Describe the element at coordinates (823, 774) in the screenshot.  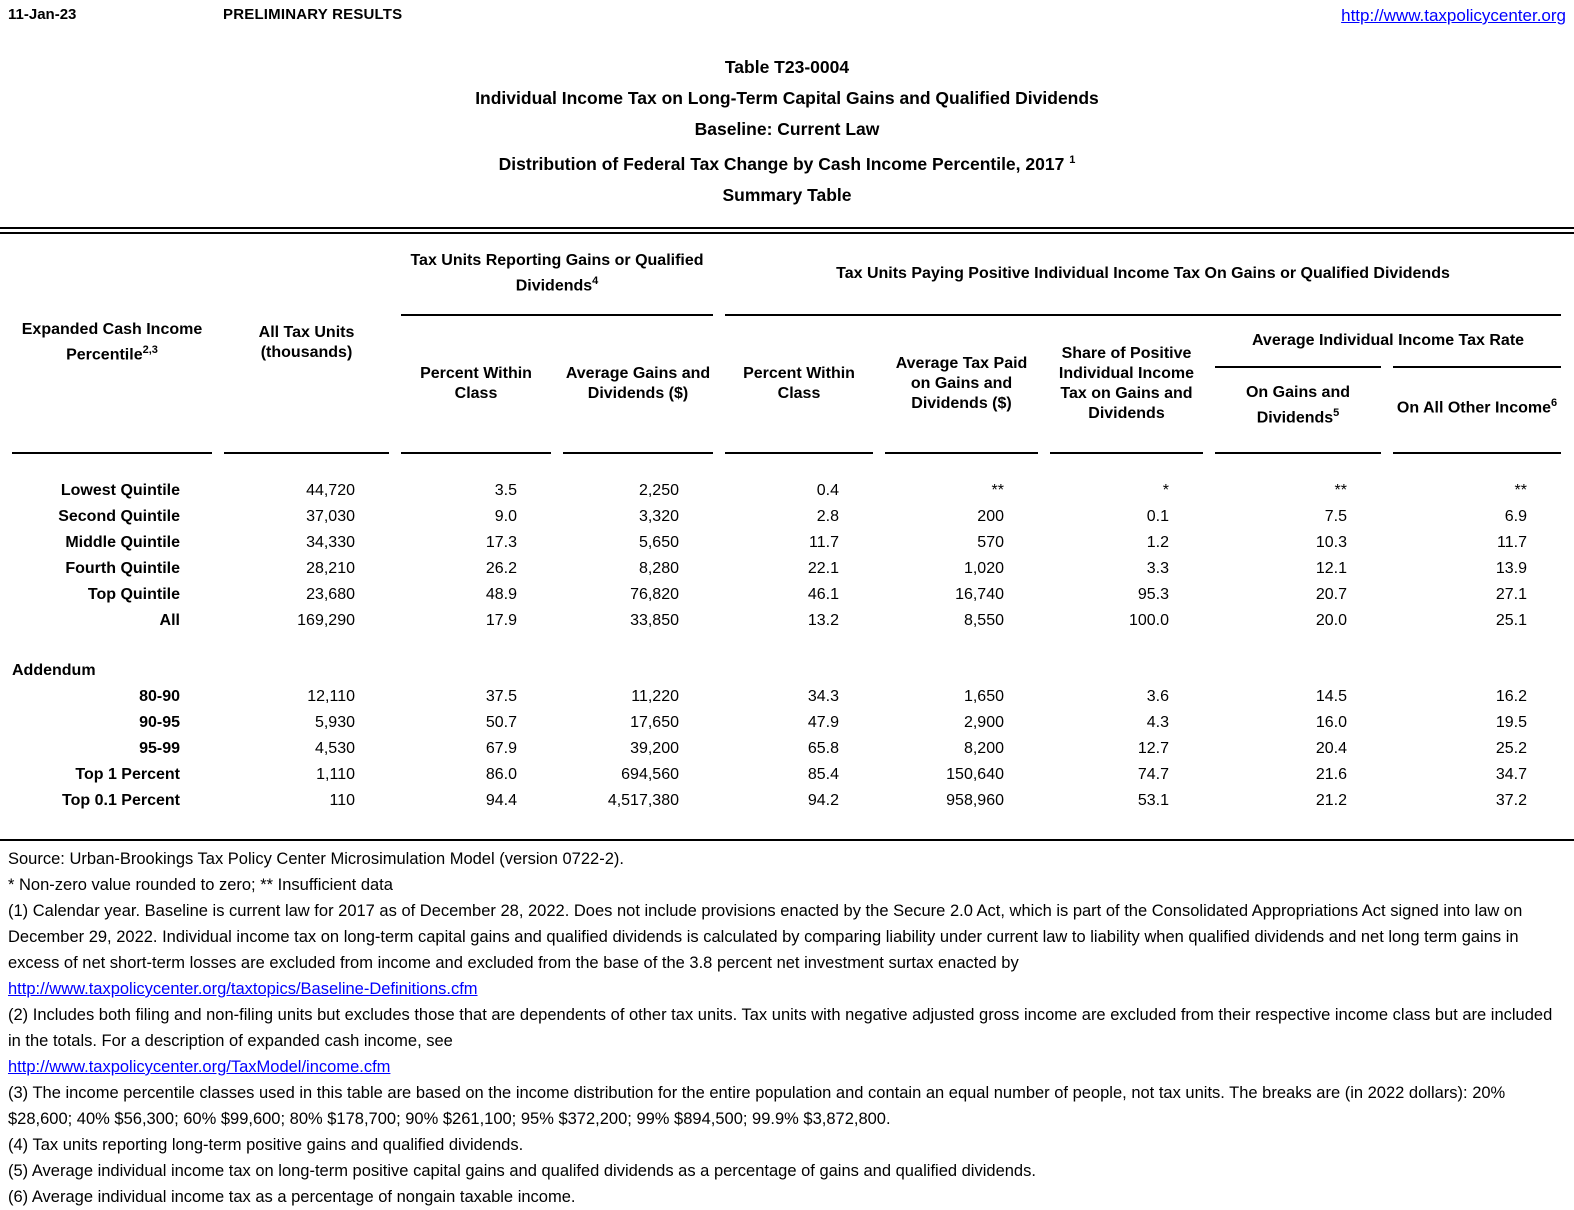
I see `cell: 85.4` at that location.